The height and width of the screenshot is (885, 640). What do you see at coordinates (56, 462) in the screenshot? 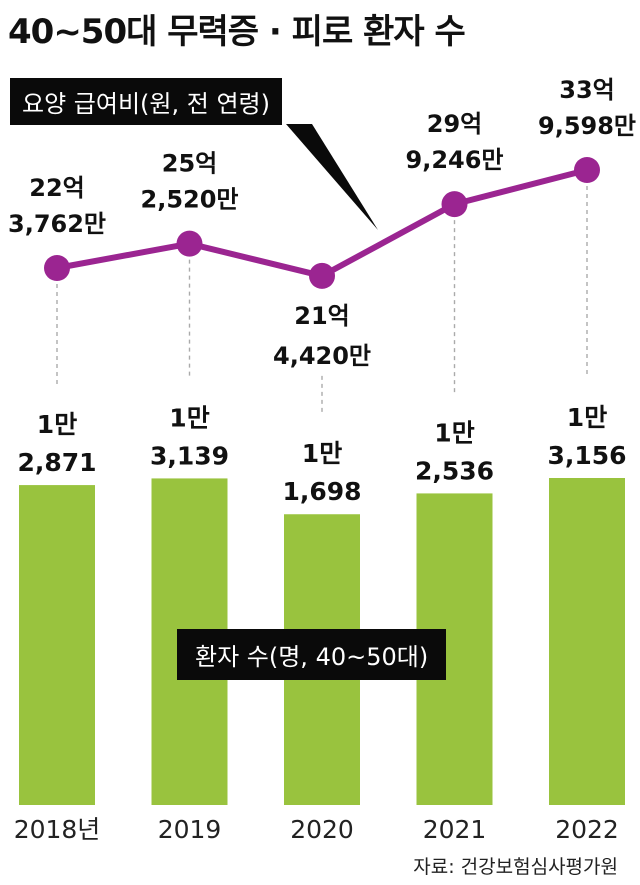
I see `bar-value-label: 2,871` at bounding box center [56, 462].